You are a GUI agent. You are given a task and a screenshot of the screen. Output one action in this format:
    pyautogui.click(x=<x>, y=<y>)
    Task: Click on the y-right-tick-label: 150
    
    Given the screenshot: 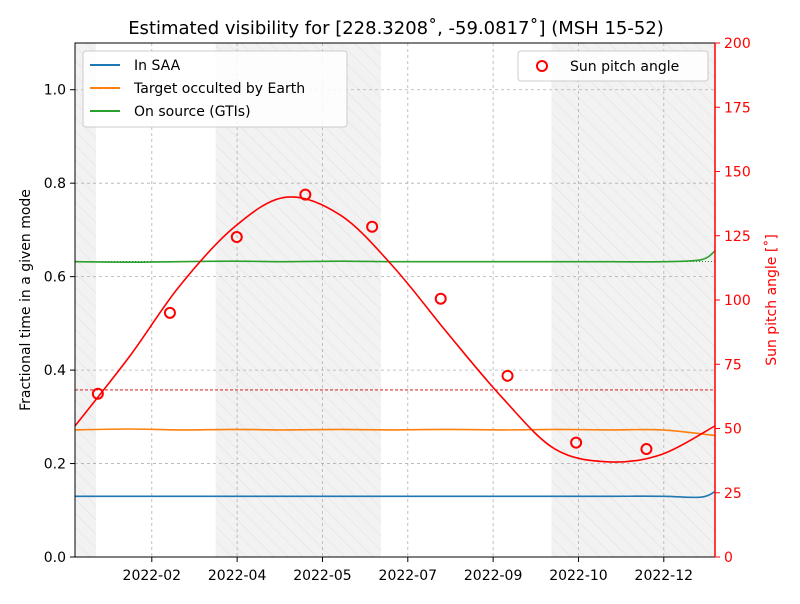 What is the action you would take?
    pyautogui.click(x=737, y=173)
    